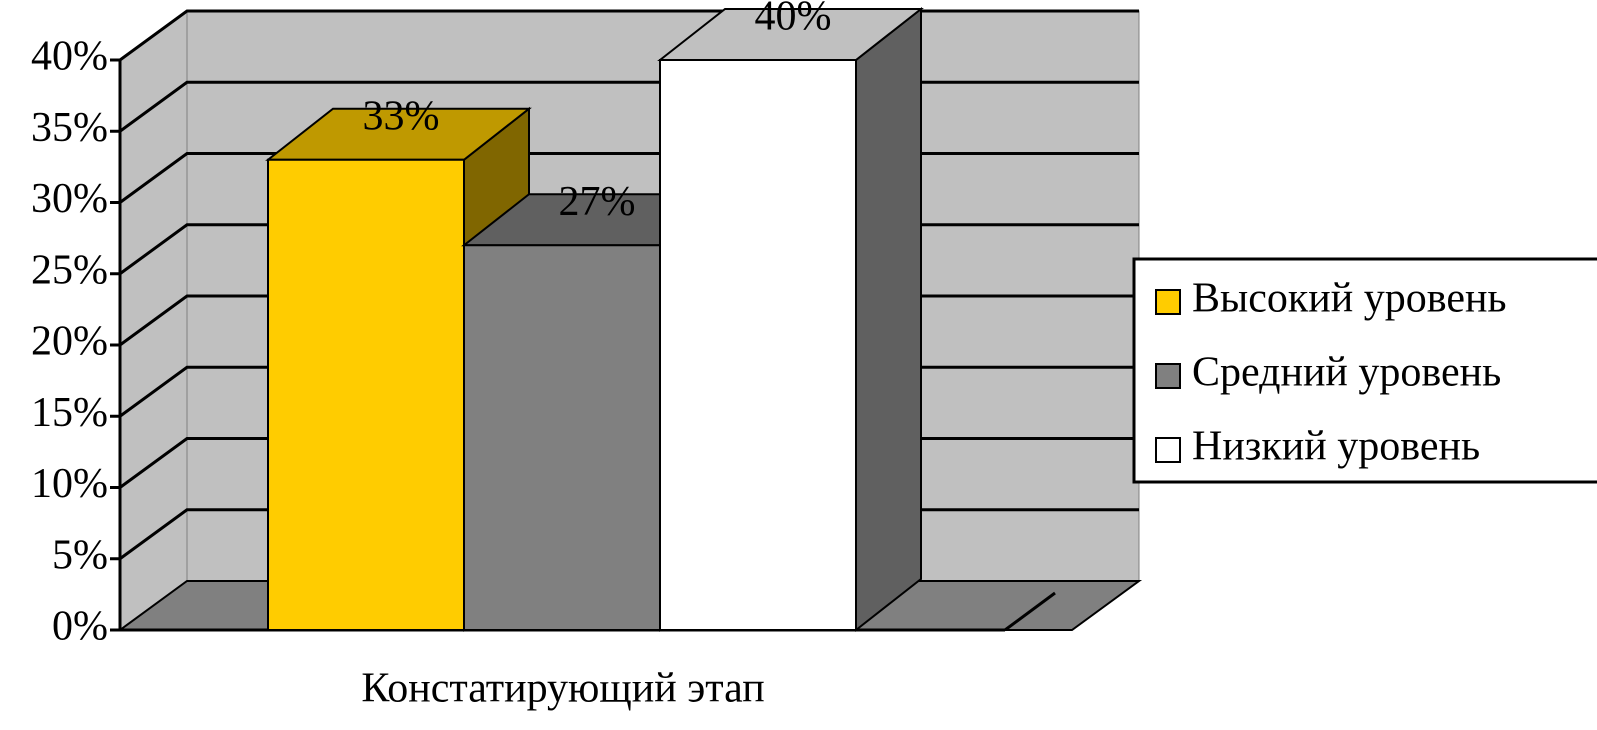 The image size is (1597, 730). I want to click on data-label: 27%, so click(597, 202).